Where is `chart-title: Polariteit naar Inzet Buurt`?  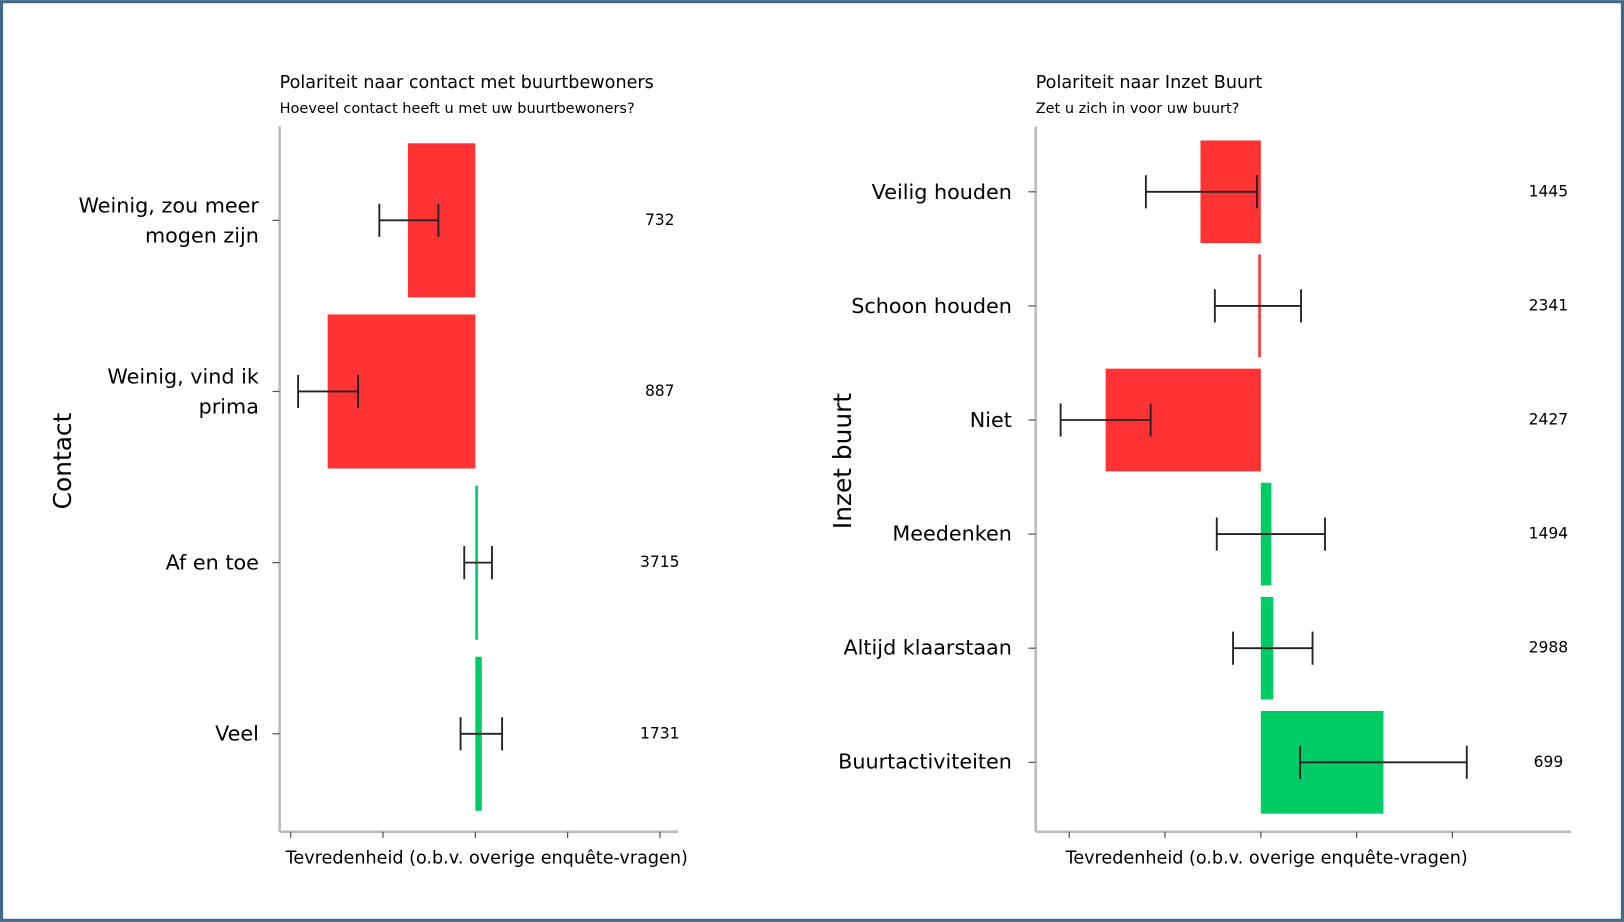
chart-title: Polariteit naar Inzet Buurt is located at coordinates (1149, 83).